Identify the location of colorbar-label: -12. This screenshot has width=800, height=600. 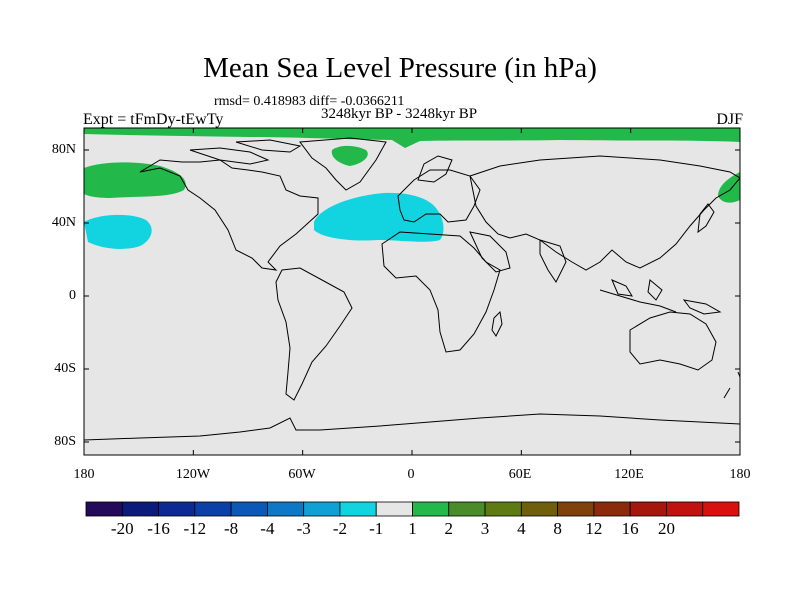
(195, 528).